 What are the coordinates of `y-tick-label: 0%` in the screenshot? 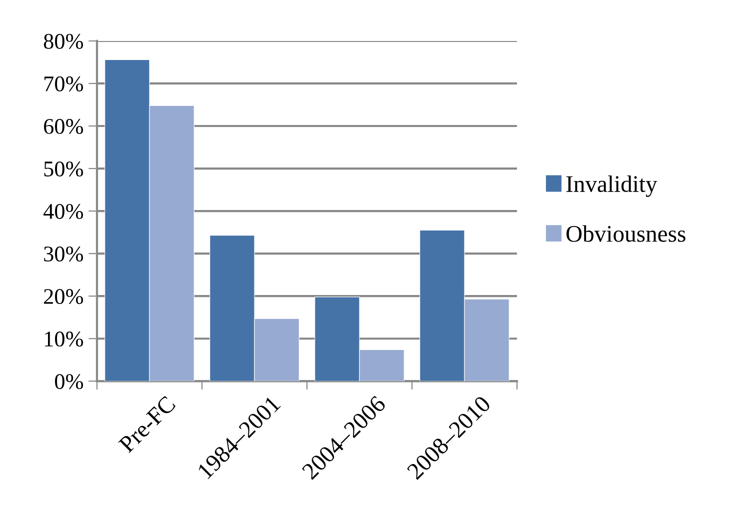 It's located at (69, 382).